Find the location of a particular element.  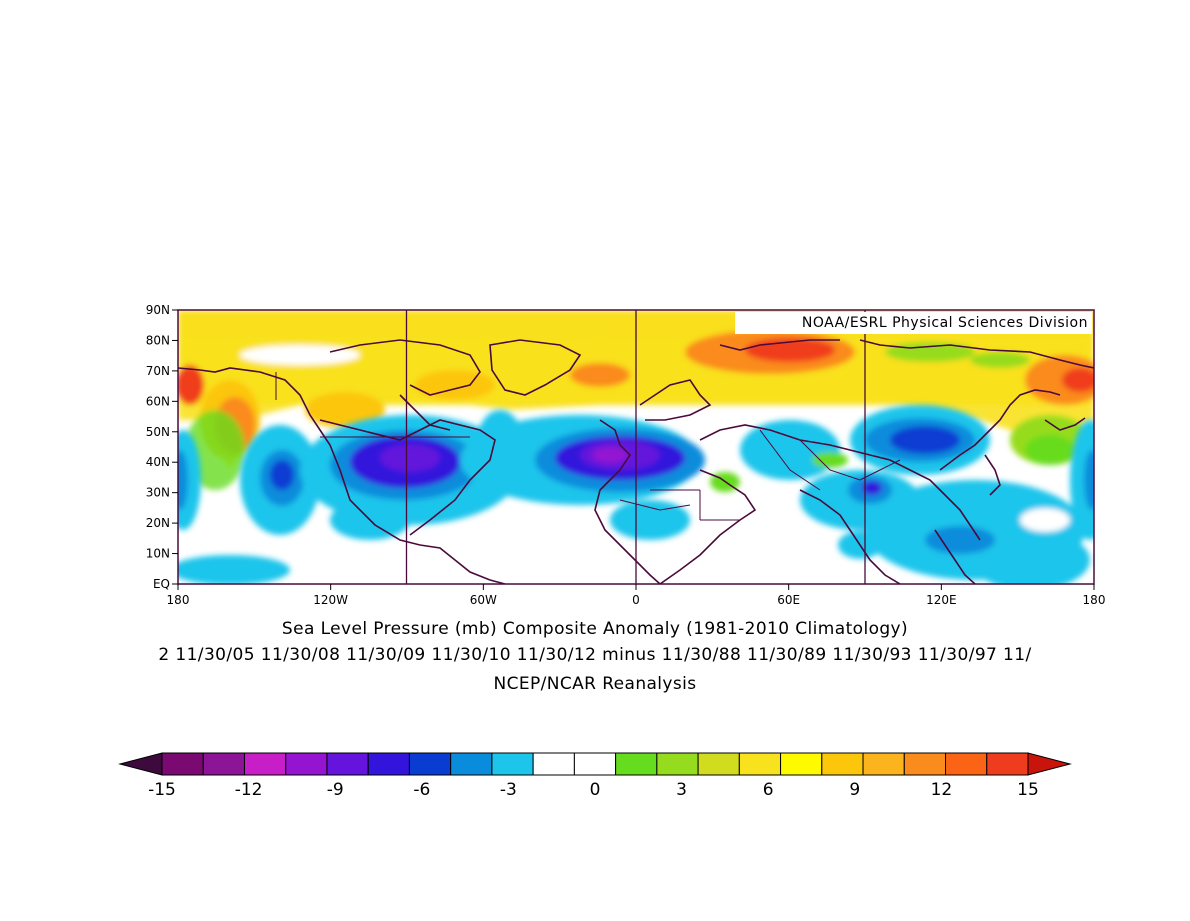

colorbar-label: -15 is located at coordinates (162, 790).